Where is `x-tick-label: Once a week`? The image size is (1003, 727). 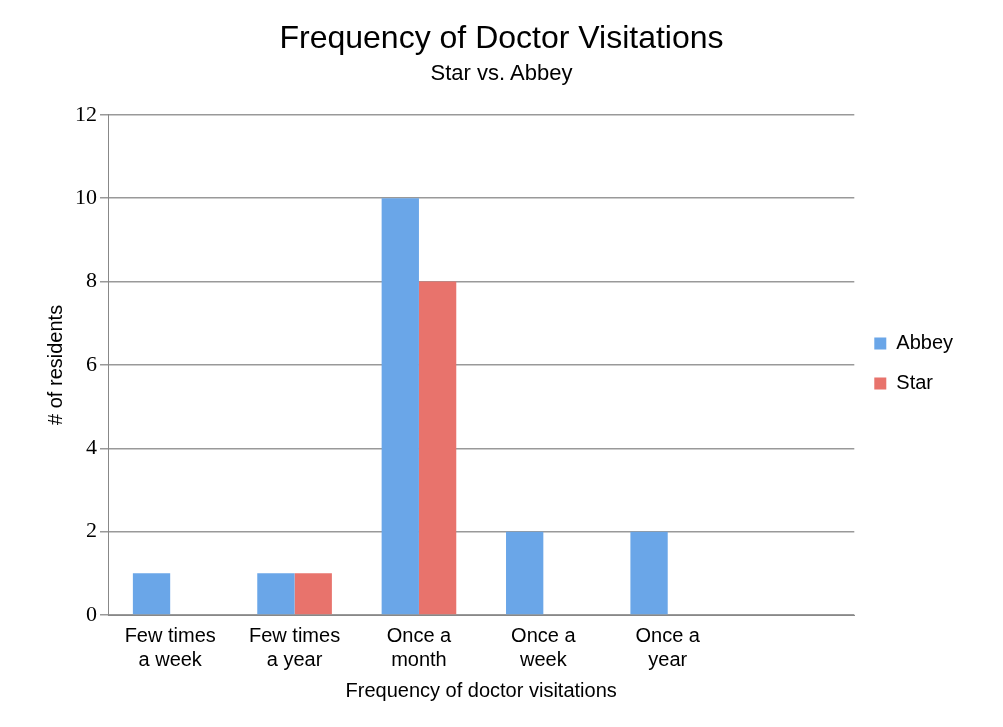
x-tick-label: Once a week is located at coordinates (544, 646).